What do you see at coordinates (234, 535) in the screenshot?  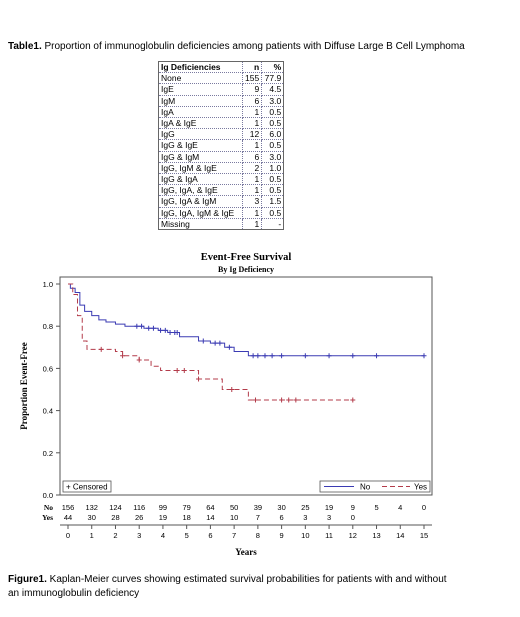 I see `x-tick-label: 7` at bounding box center [234, 535].